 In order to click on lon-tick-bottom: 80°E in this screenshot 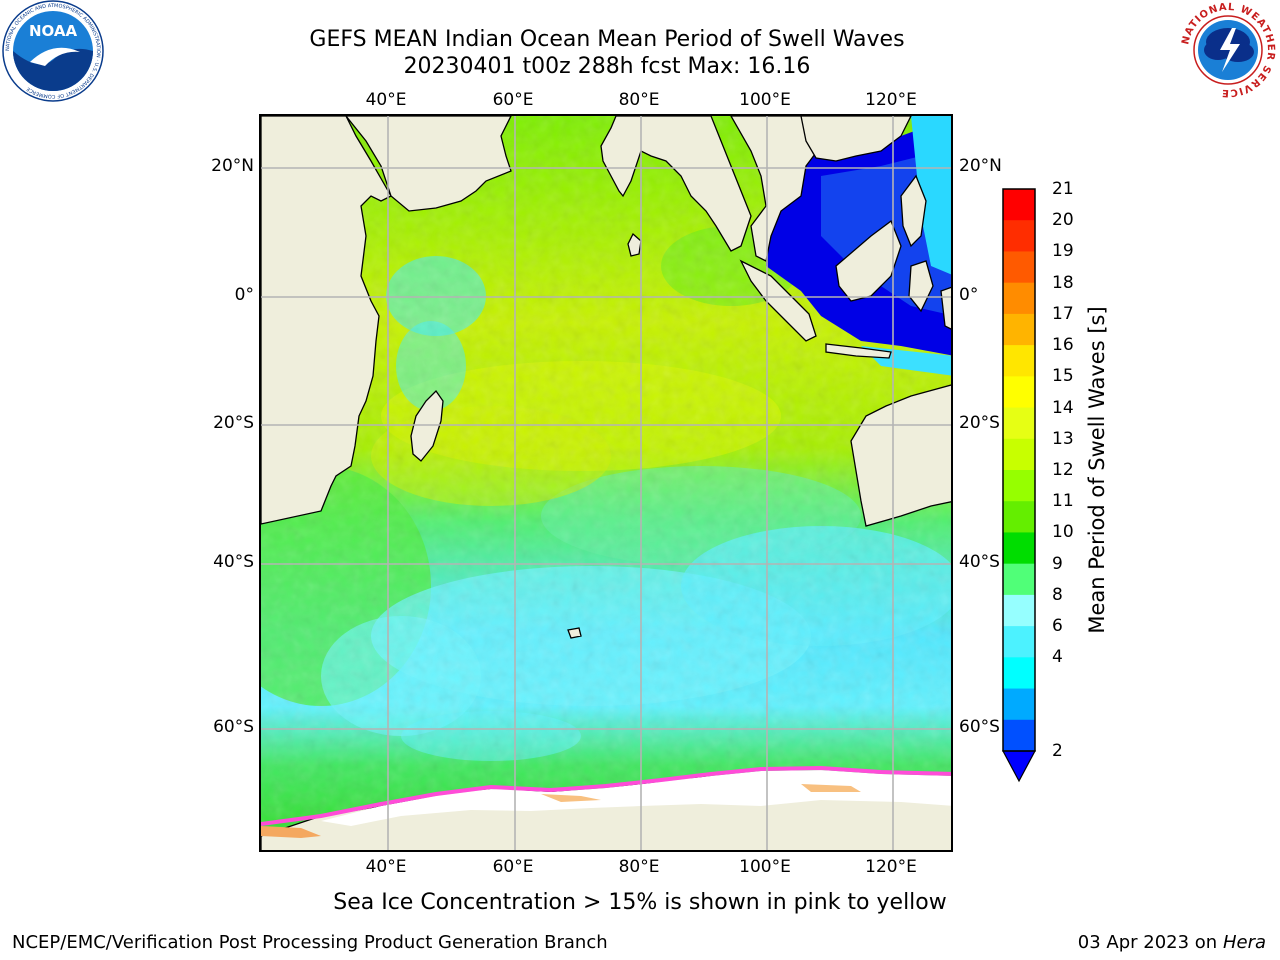, I will do `click(639, 867)`.